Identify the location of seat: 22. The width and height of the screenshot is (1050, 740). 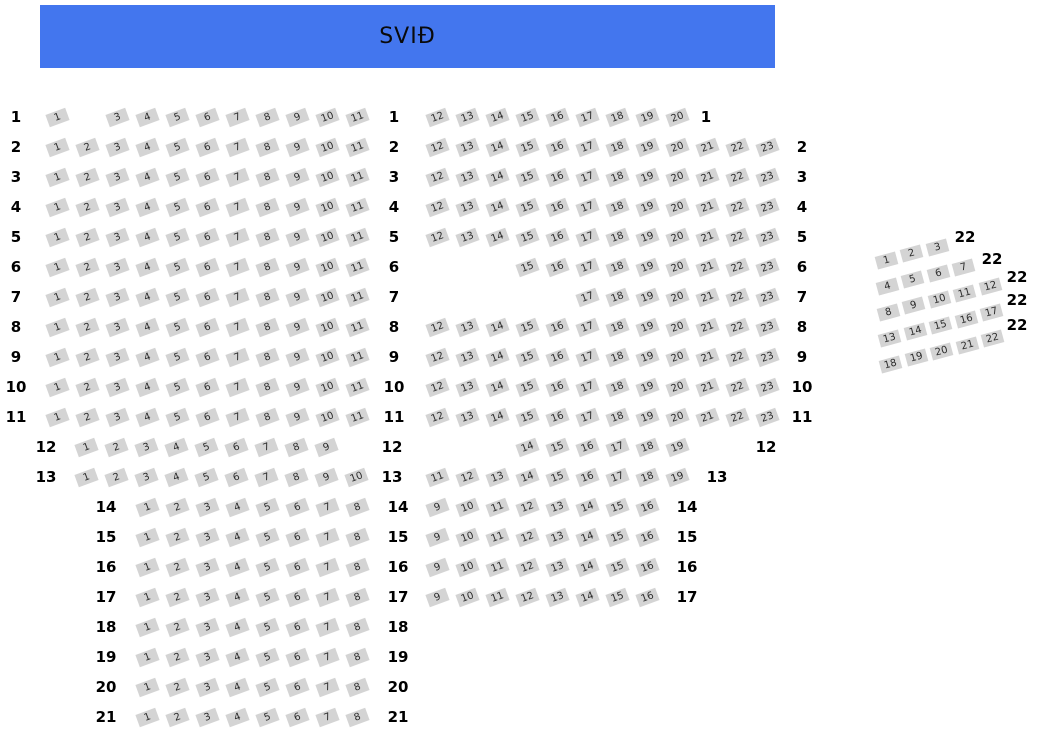
(737, 267).